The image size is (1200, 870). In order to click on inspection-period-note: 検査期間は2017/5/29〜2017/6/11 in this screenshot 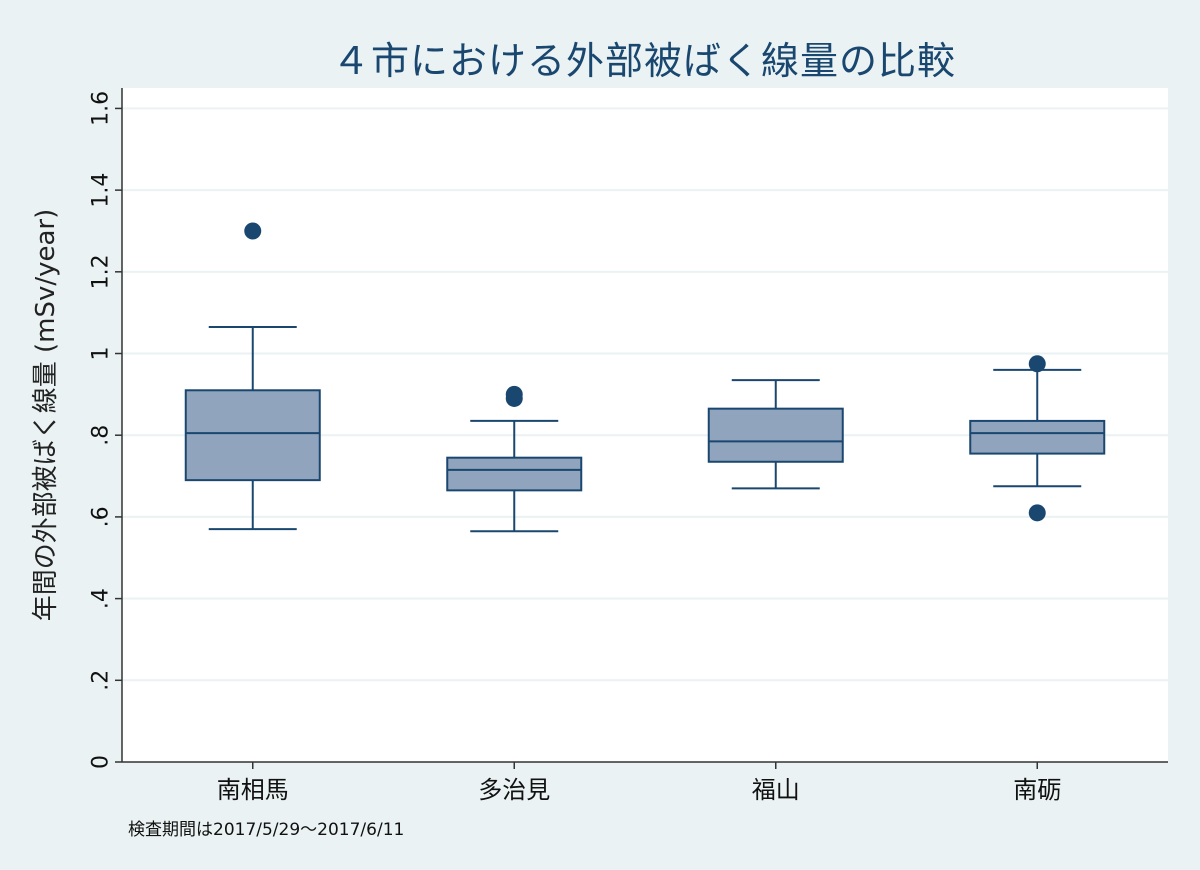, I will do `click(266, 830)`.